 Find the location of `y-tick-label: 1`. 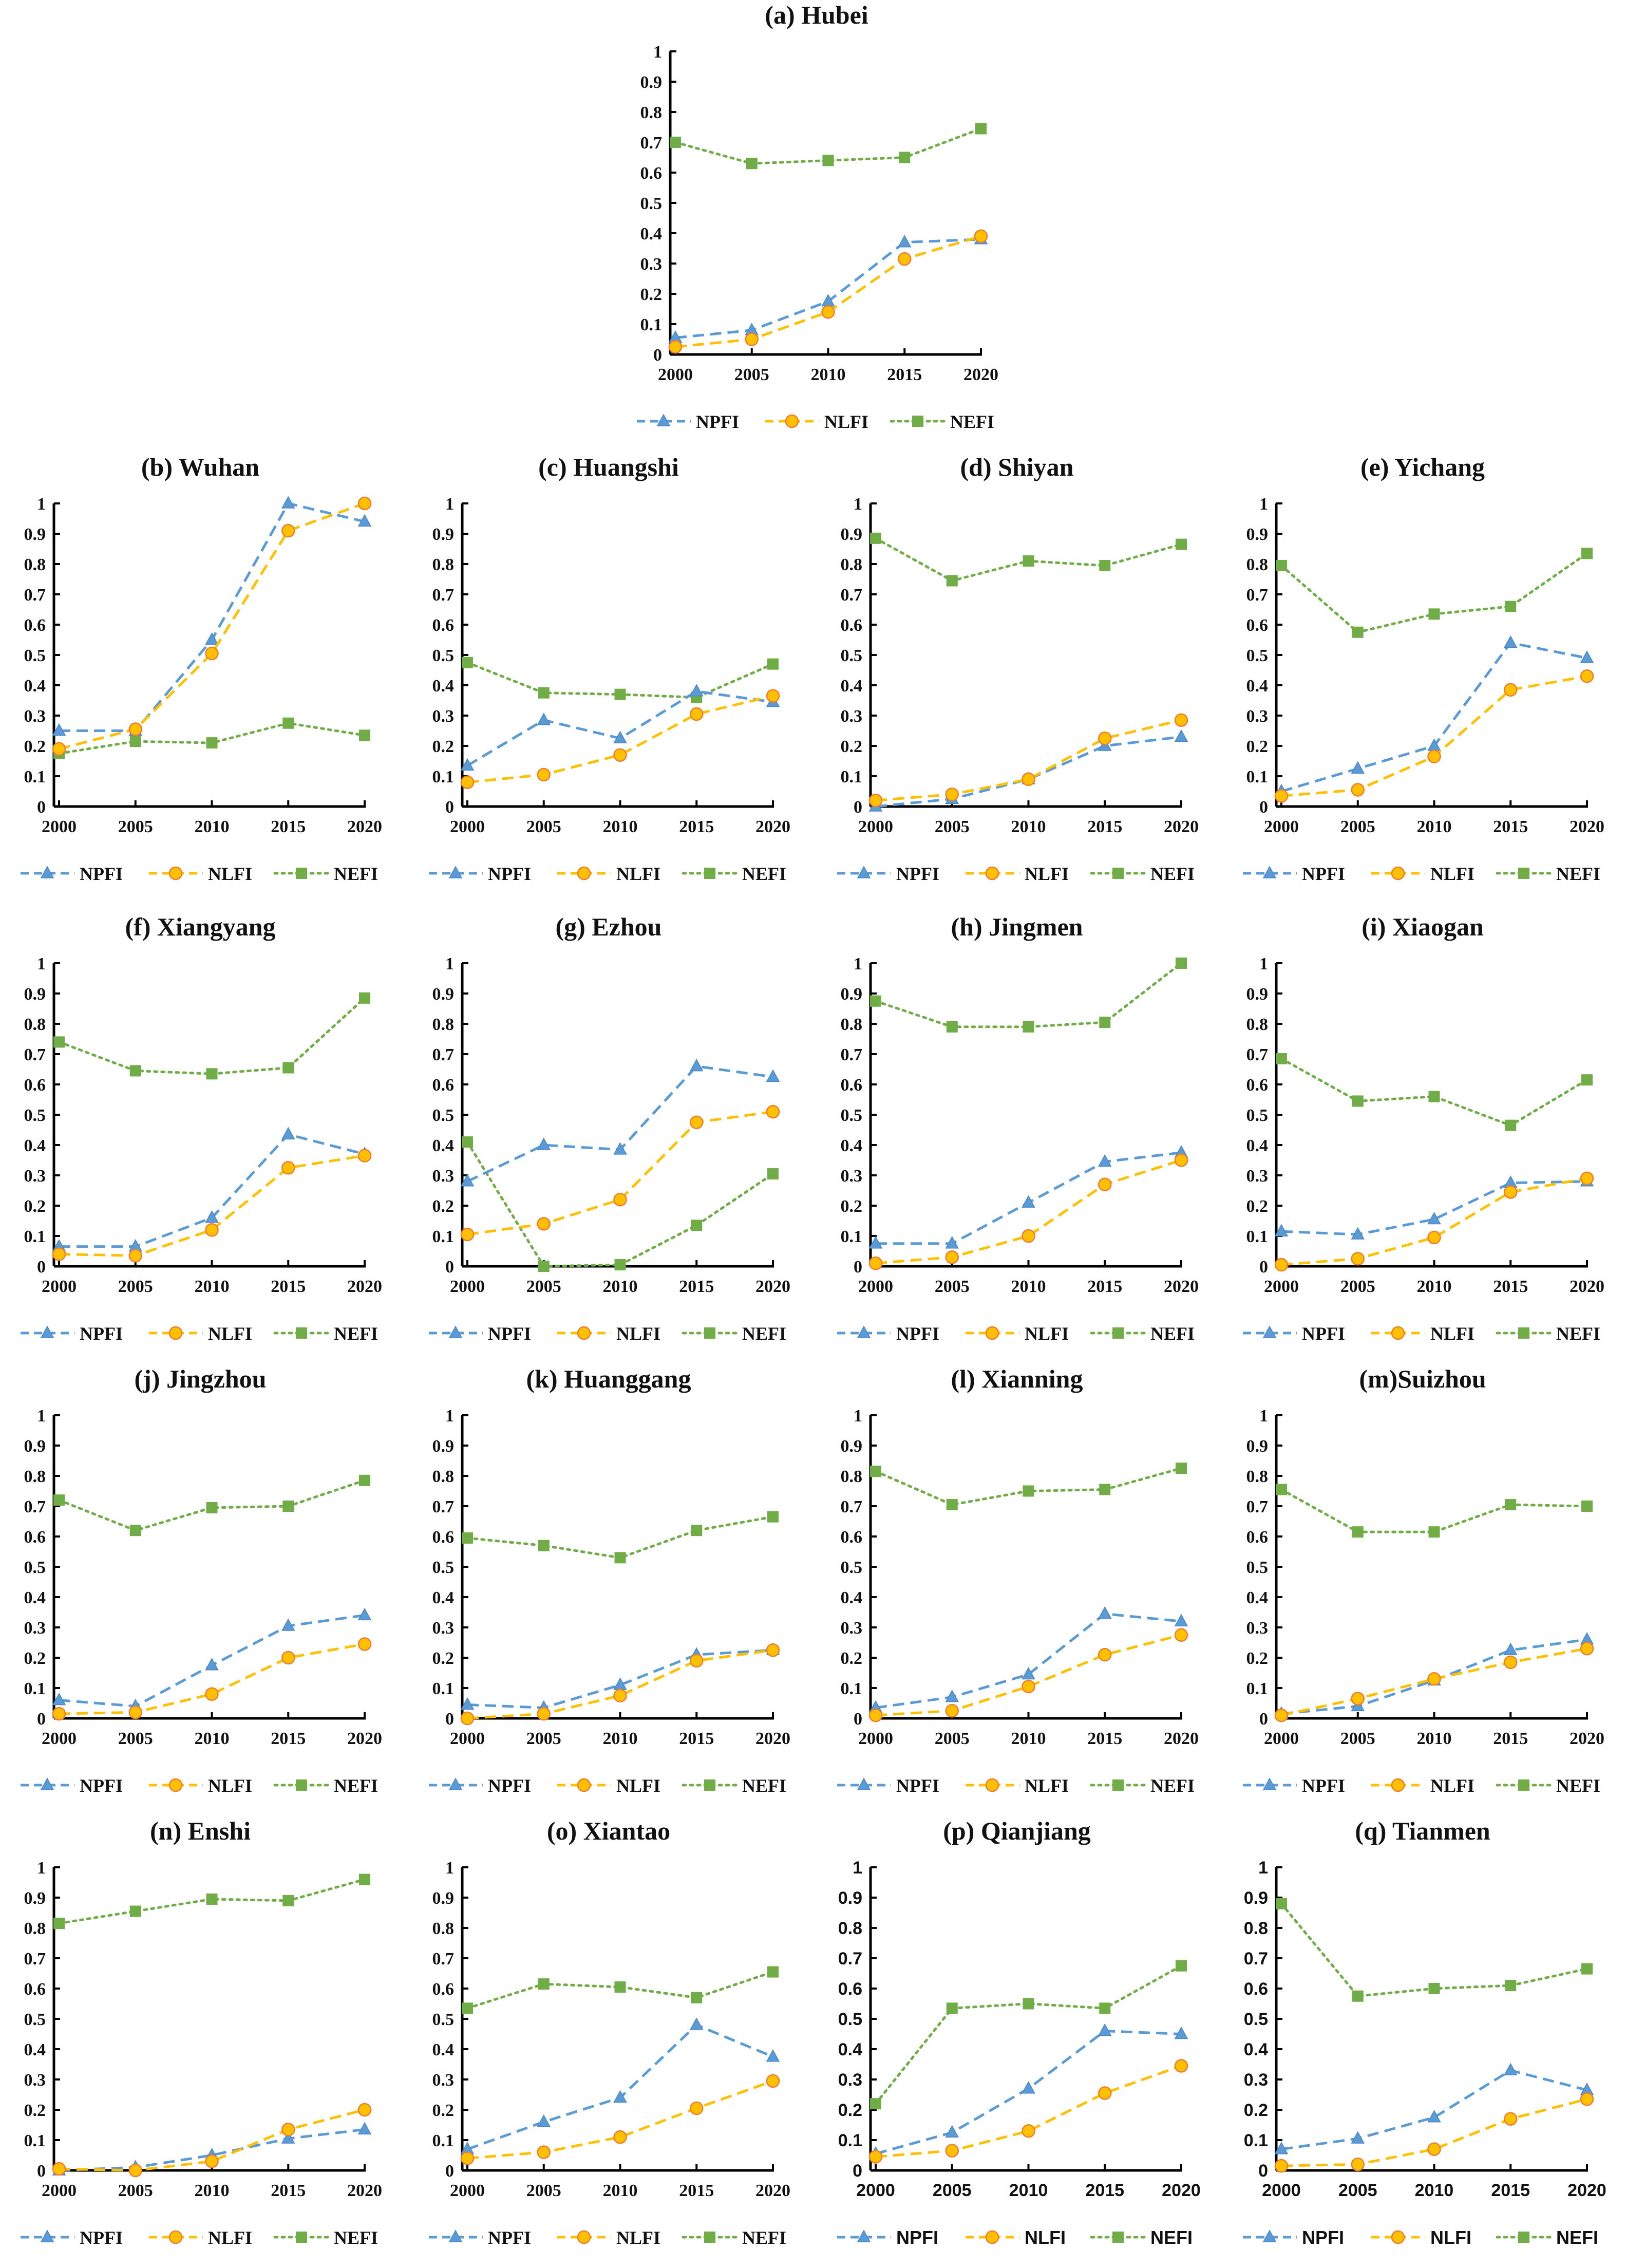

y-tick-label: 1 is located at coordinates (858, 963).